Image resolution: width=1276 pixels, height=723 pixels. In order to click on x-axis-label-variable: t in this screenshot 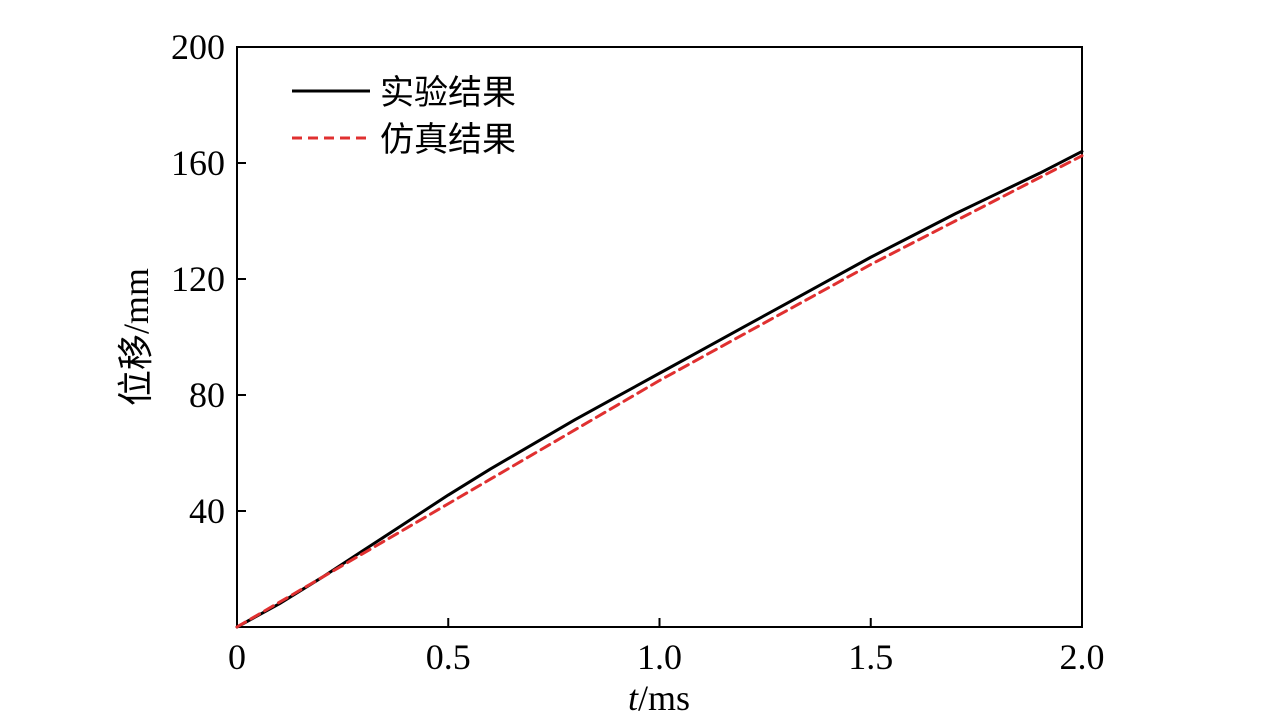, I will do `click(633, 698)`.